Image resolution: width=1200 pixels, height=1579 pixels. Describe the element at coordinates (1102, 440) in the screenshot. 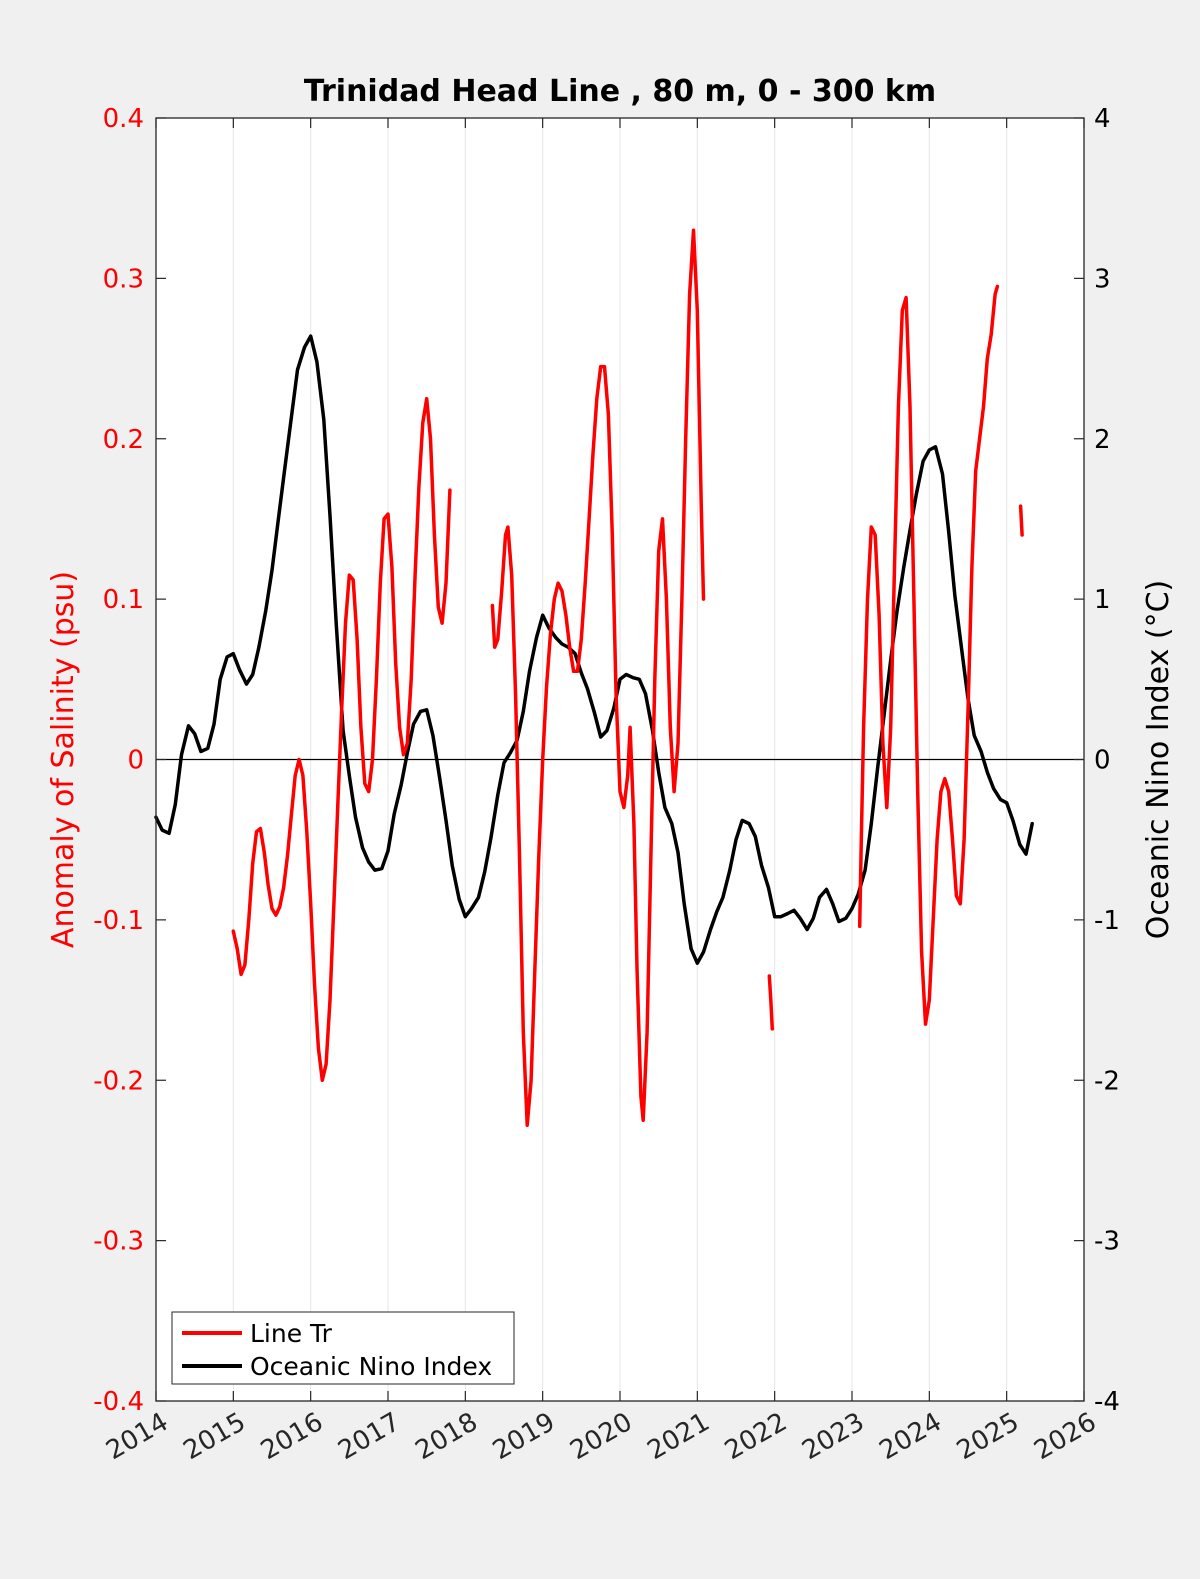

I see `y-right-tick-label: 2` at that location.